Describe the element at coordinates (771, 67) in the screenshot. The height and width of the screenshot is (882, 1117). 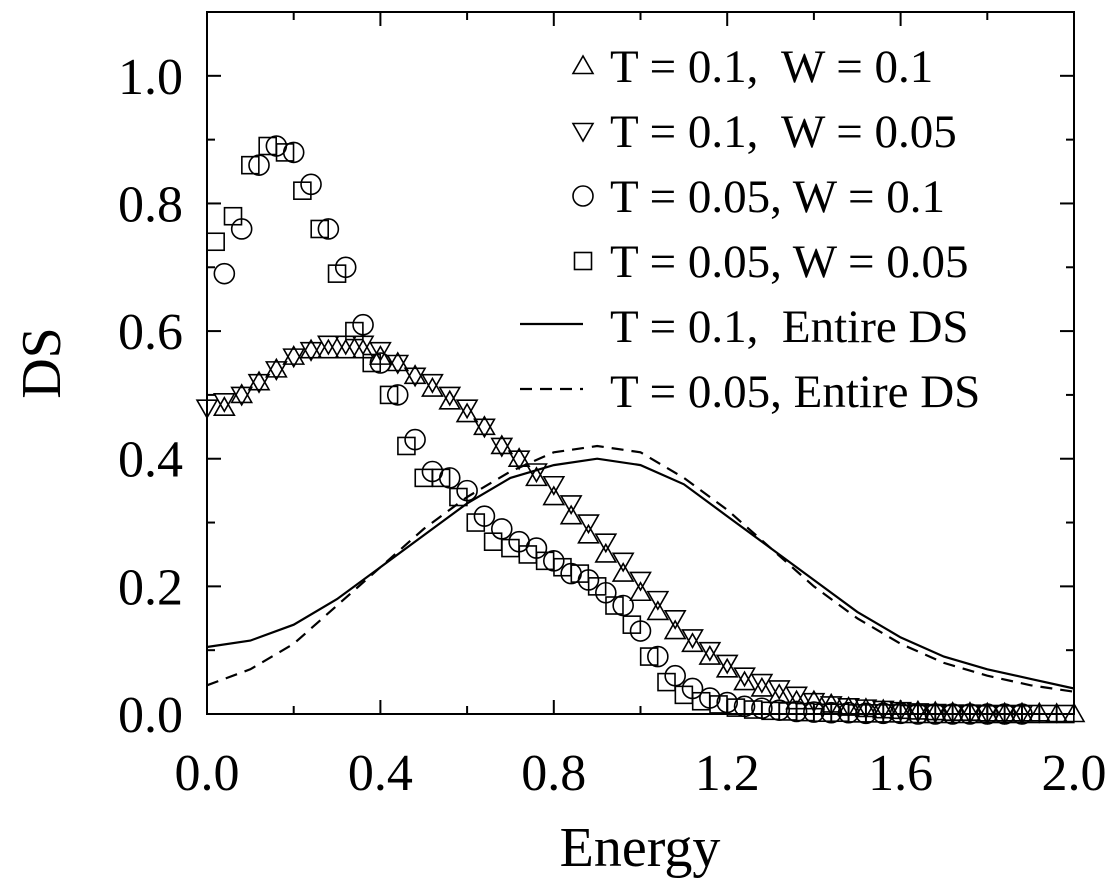
I see `legend-label: T = 0.1, W = 0.1` at that location.